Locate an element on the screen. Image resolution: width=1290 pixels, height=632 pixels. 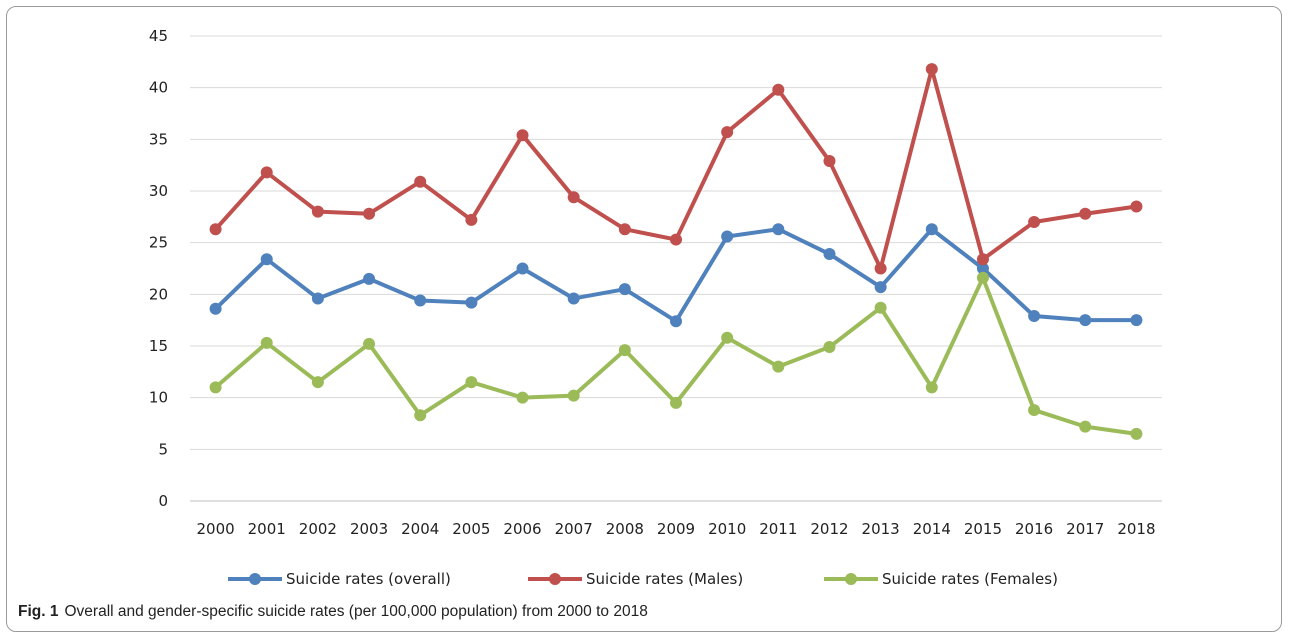
legend-label: Suicide rates (overall) is located at coordinates (368, 579).